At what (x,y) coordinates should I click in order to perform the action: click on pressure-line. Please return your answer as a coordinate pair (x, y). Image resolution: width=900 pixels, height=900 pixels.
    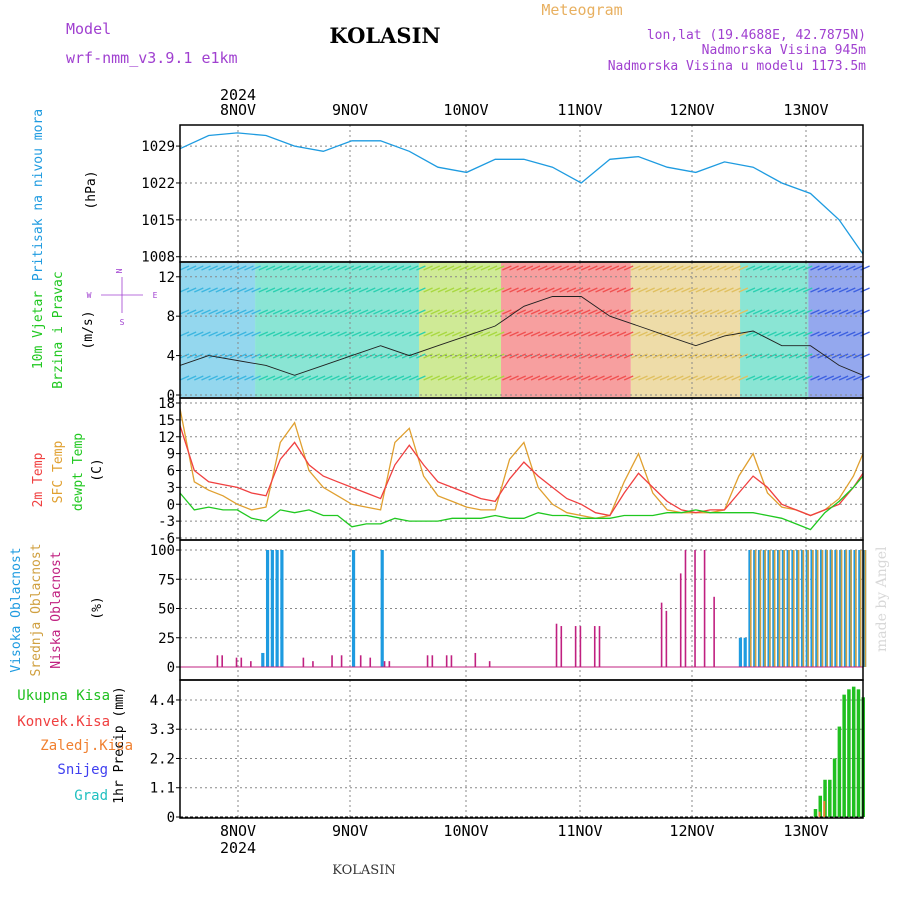
    Looking at the image, I should click on (521, 193).